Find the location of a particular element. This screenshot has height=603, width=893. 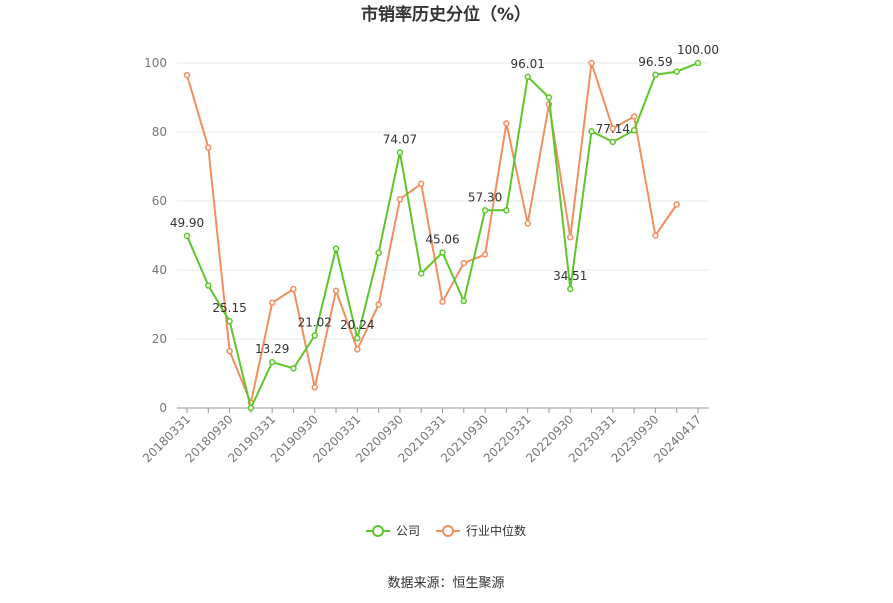

data-label: 77.14 is located at coordinates (613, 129).